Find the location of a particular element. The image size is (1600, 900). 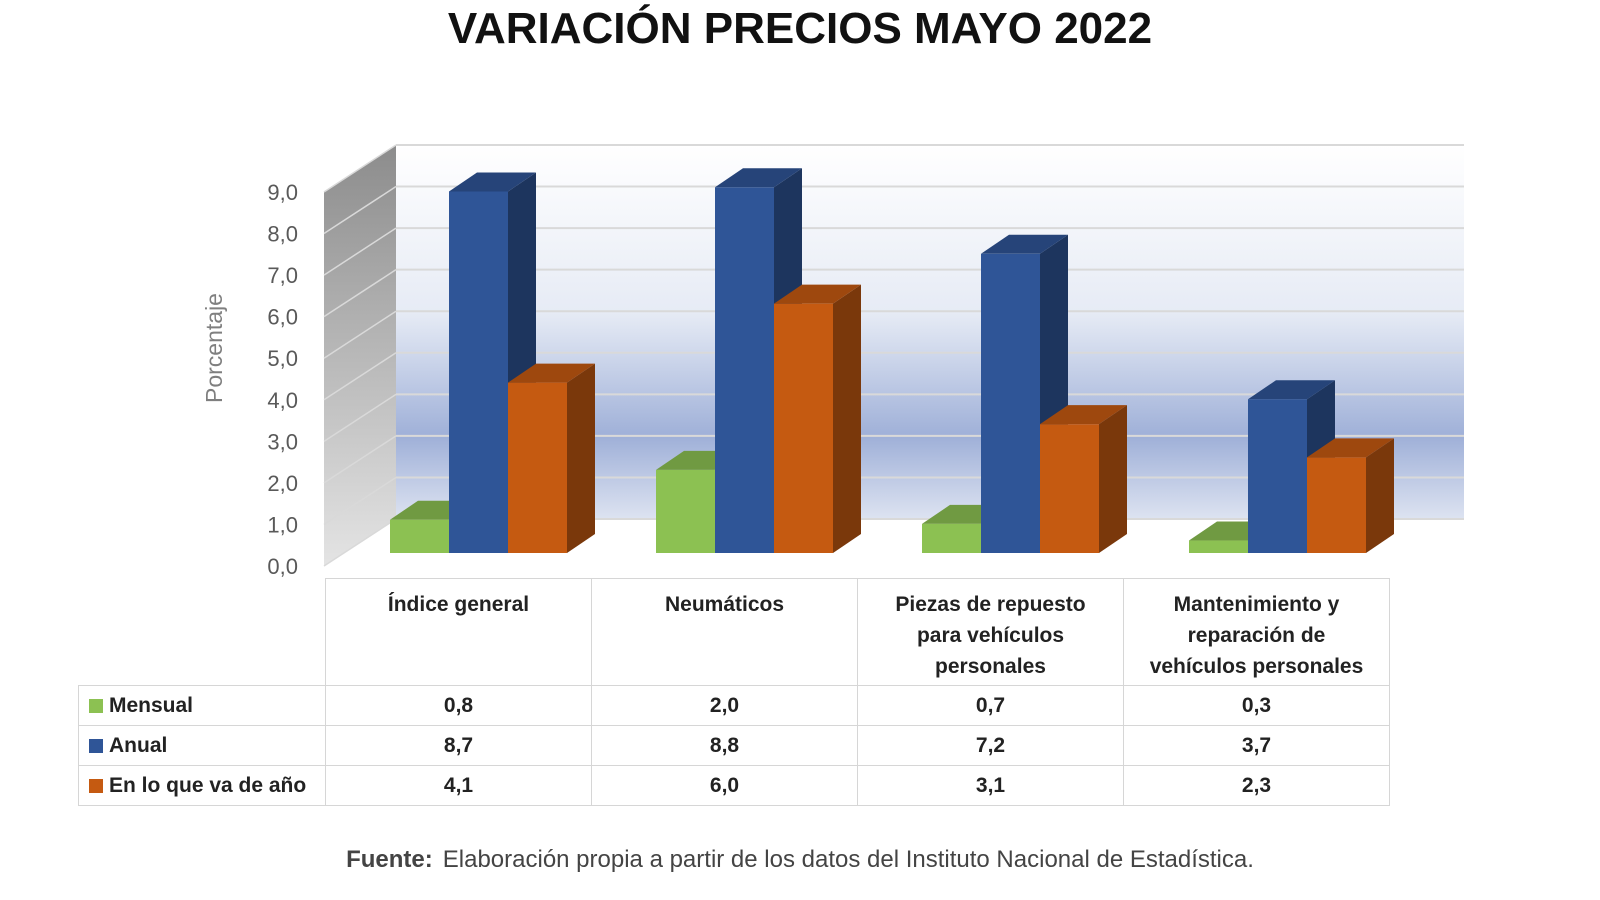

y-tick-label: 6,0 is located at coordinates (282, 317).